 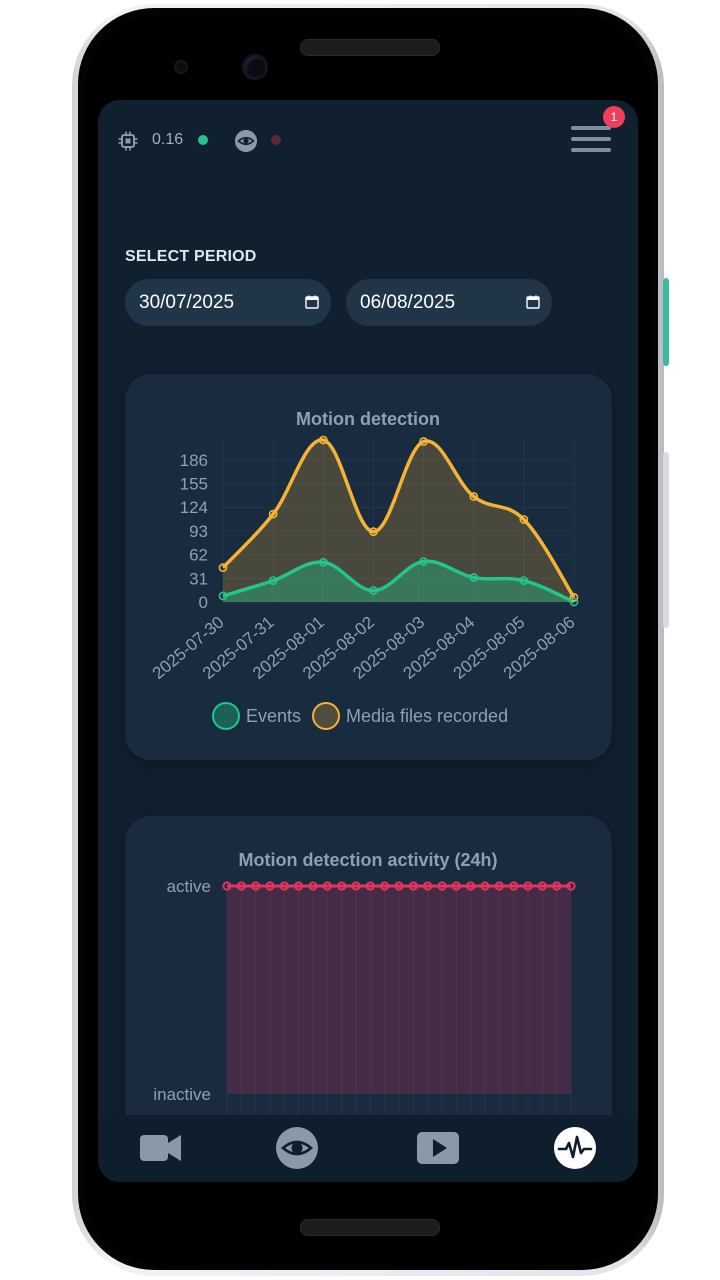 What do you see at coordinates (198, 578) in the screenshot?
I see `y-tick-label: 31` at bounding box center [198, 578].